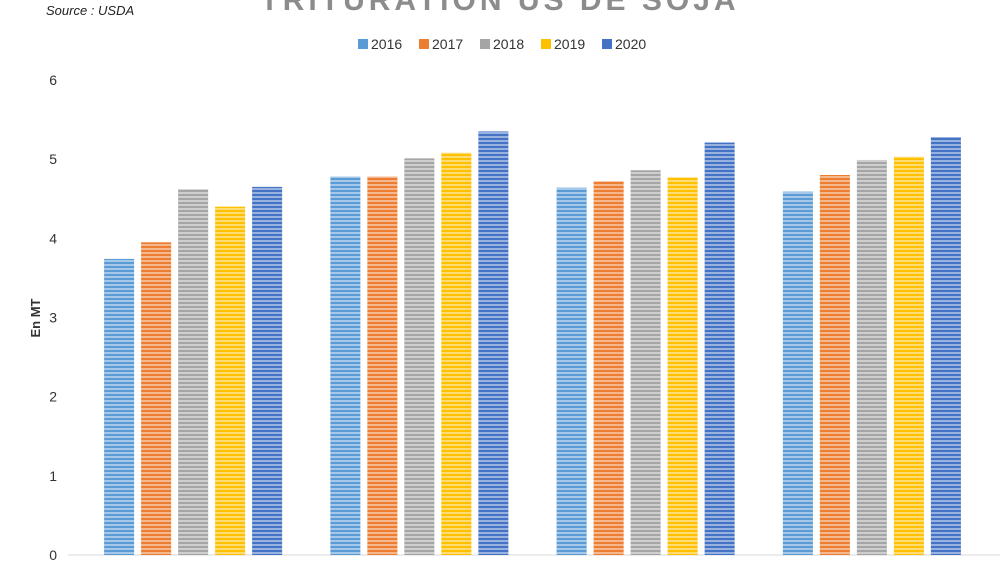 Image resolution: width=1000 pixels, height=562 pixels. What do you see at coordinates (53, 159) in the screenshot?
I see `y-tick-label: 5` at bounding box center [53, 159].